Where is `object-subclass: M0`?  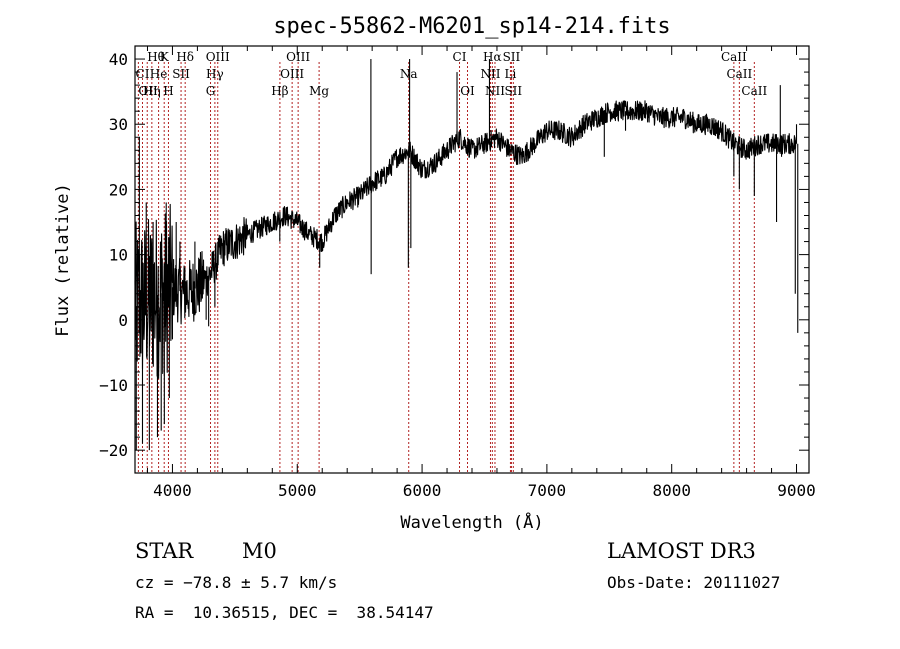
object-subclass: M0 is located at coordinates (259, 551).